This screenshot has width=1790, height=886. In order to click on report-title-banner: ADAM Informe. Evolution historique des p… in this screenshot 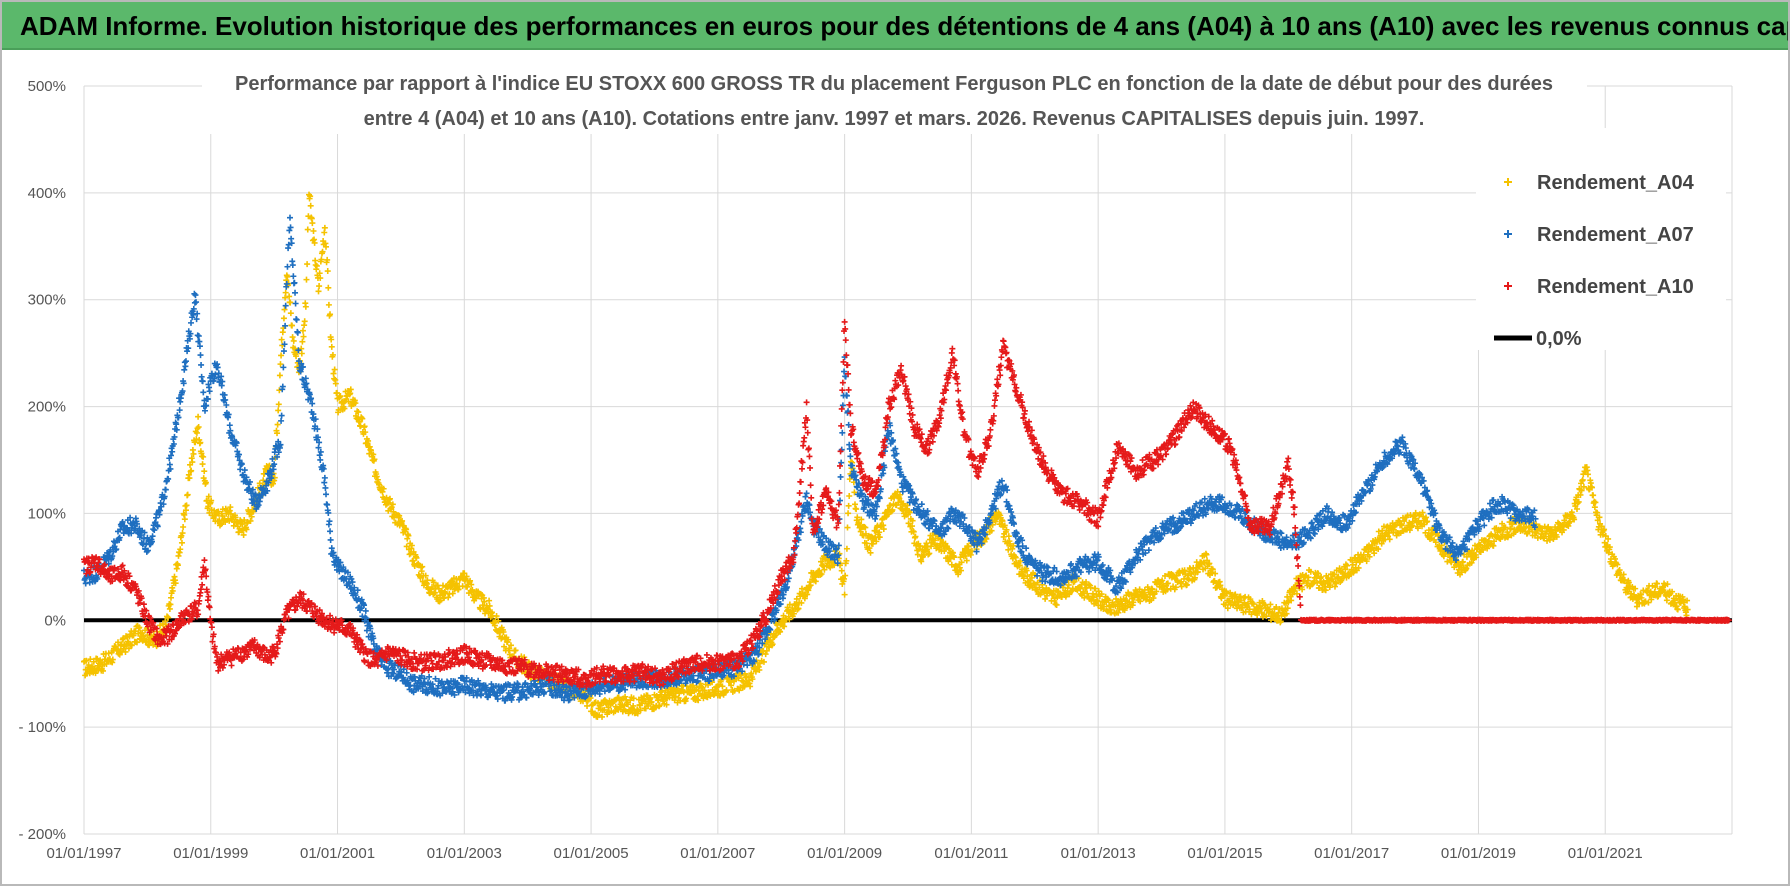, I will do `click(895, 26)`.